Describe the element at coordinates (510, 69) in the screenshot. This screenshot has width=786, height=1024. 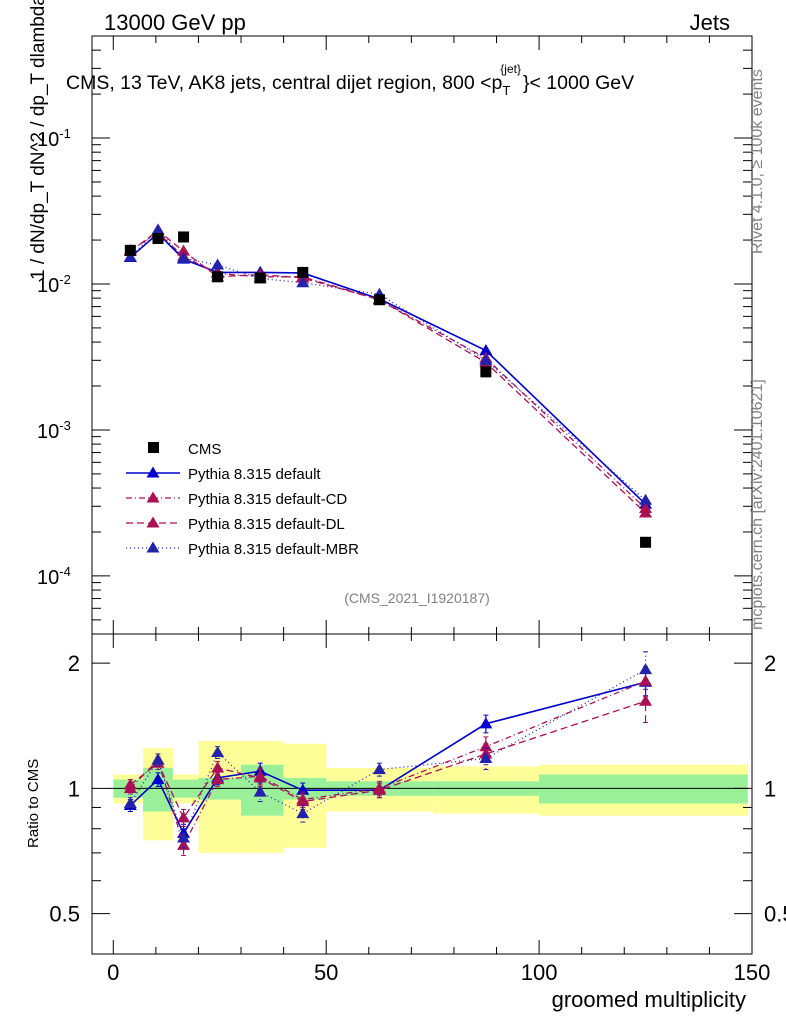
I see `chart-title-sup: {jet}` at that location.